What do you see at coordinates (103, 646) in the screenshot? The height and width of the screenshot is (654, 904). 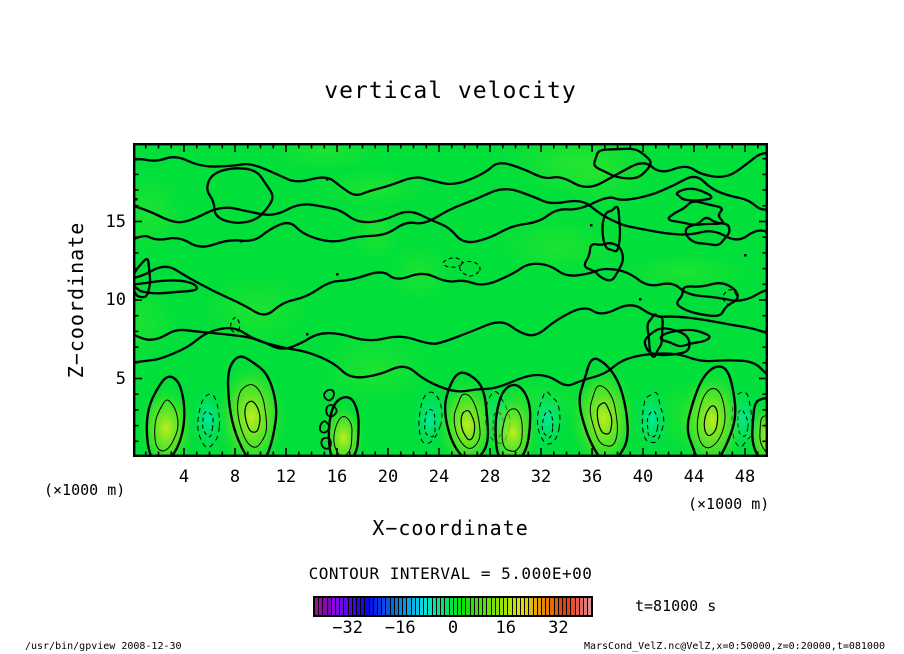 I see `footer-command-line: /usr/bin/gpview 2008-12-30` at bounding box center [103, 646].